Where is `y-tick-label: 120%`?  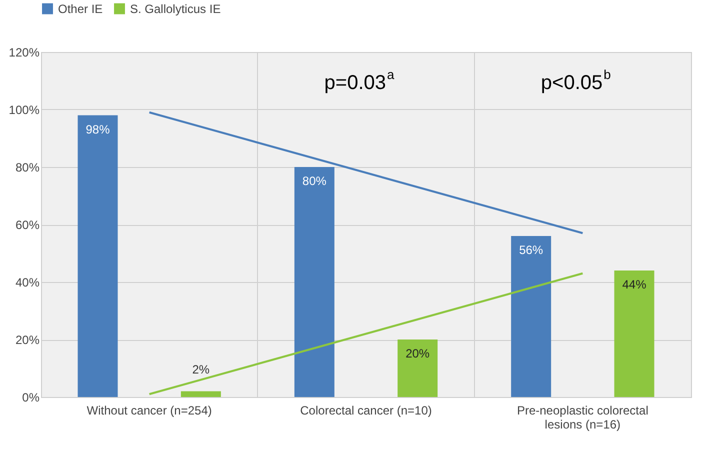 y-tick-label: 120% is located at coordinates (24, 53).